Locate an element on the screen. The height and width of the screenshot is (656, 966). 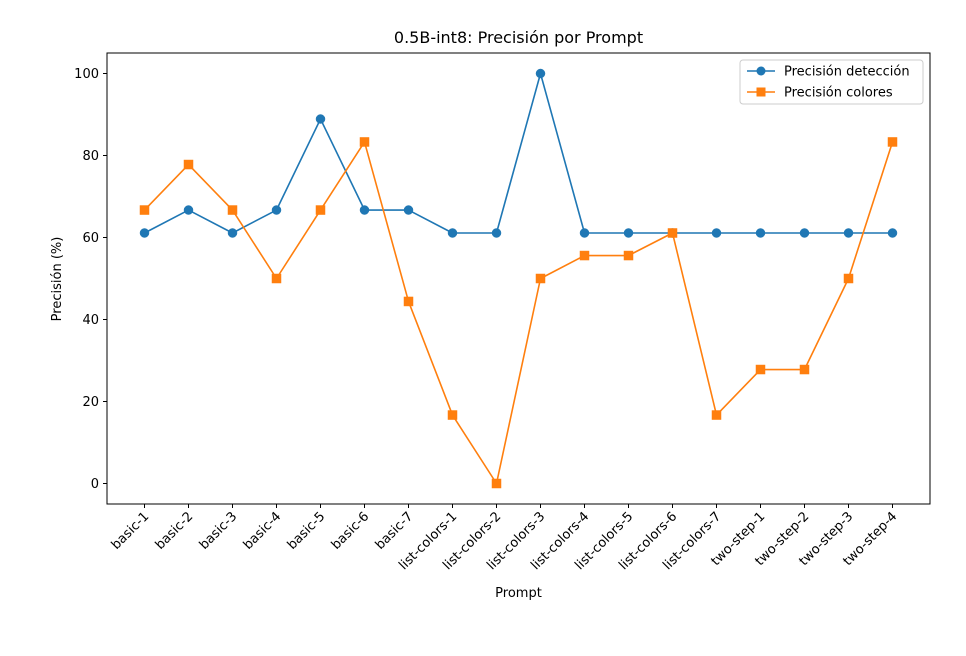
y-axis-title: Precisión (%) is located at coordinates (57, 279).